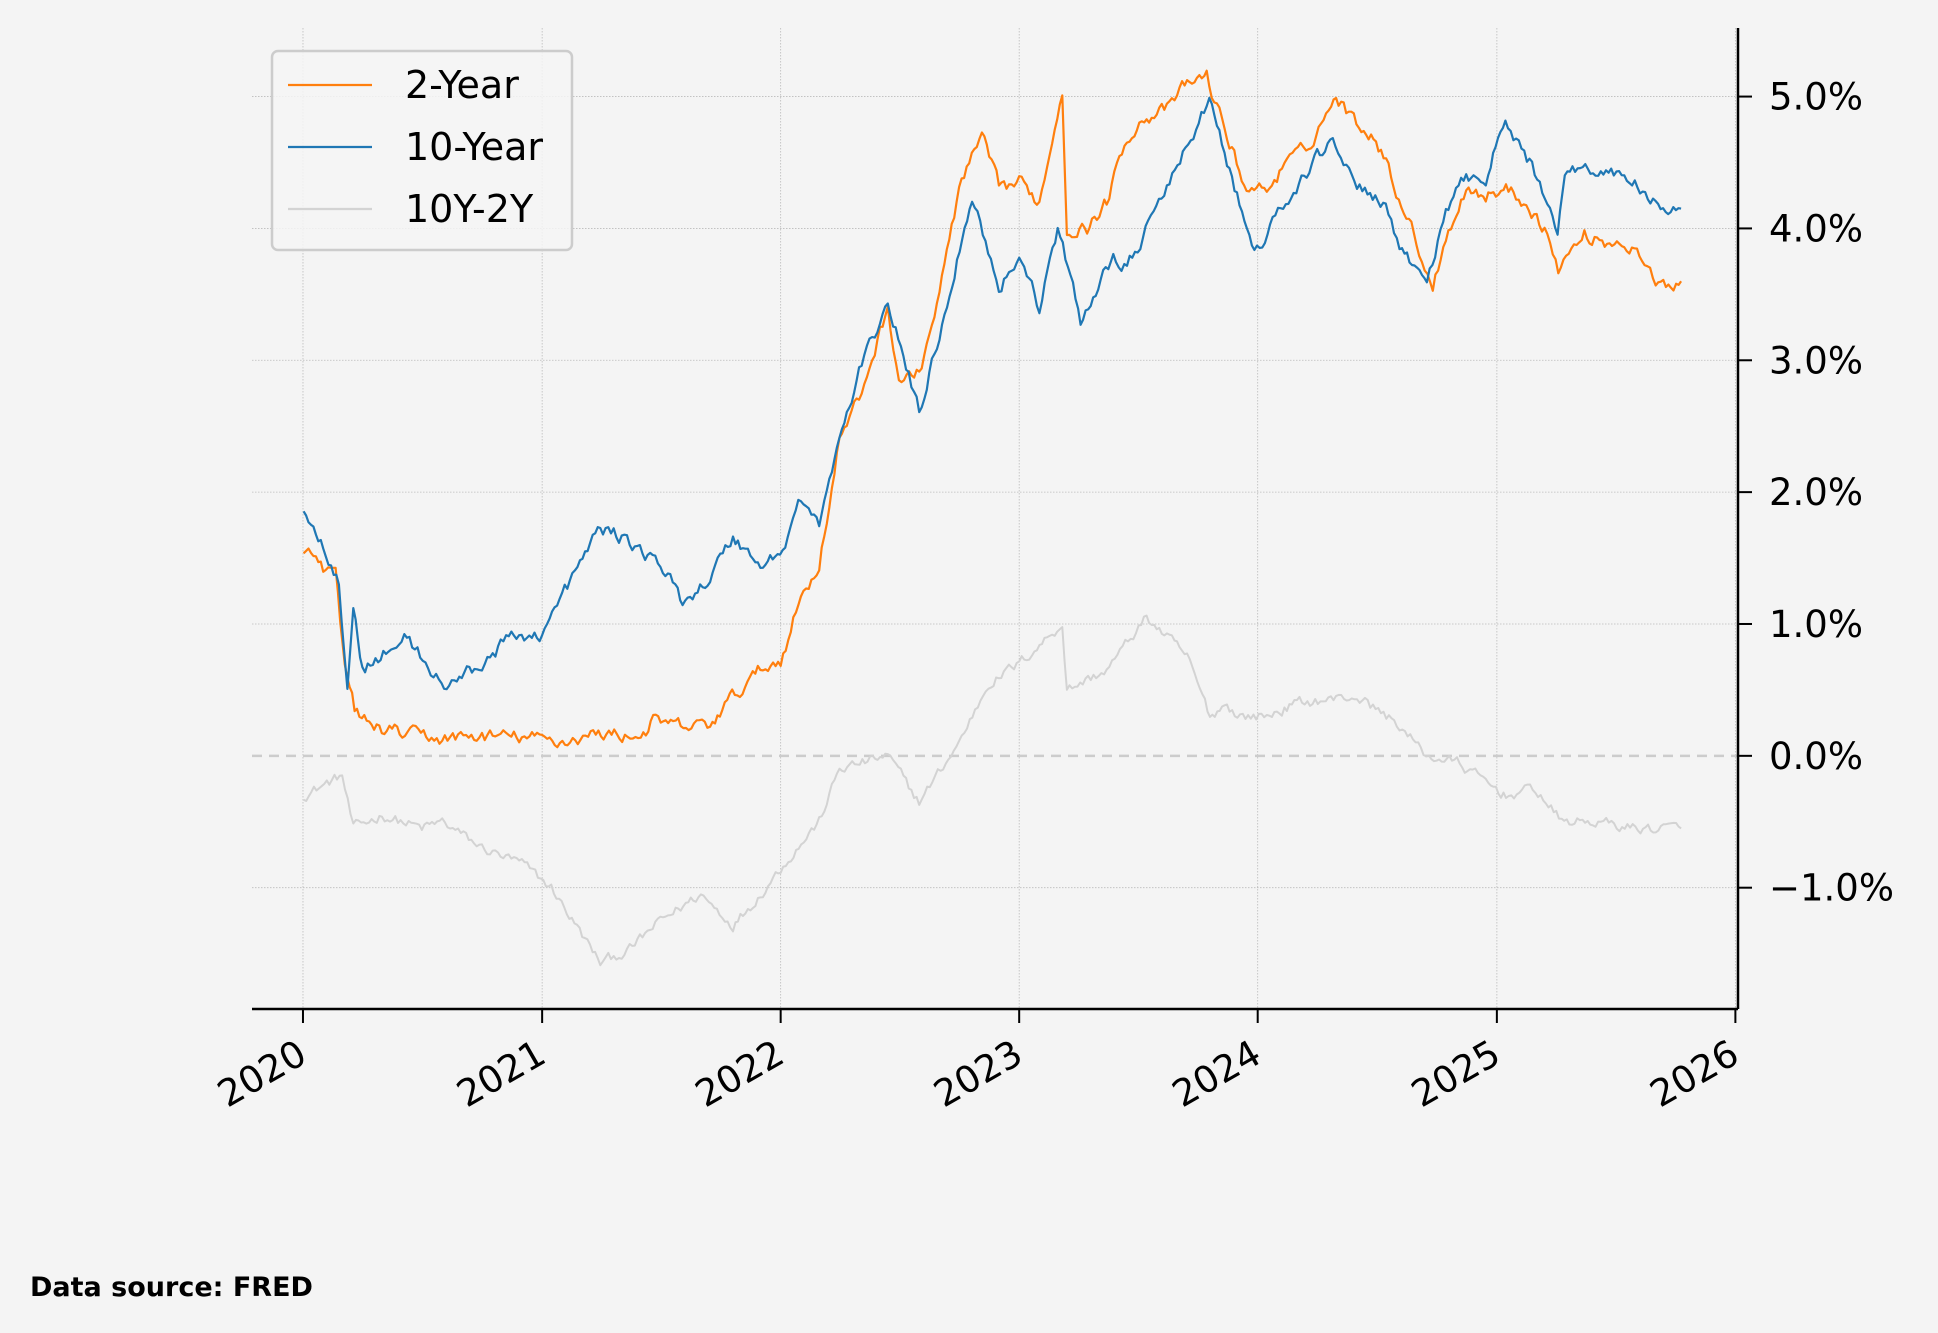  What do you see at coordinates (1455, 1074) in the screenshot?
I see `x-tick-label: 2025` at bounding box center [1455, 1074].